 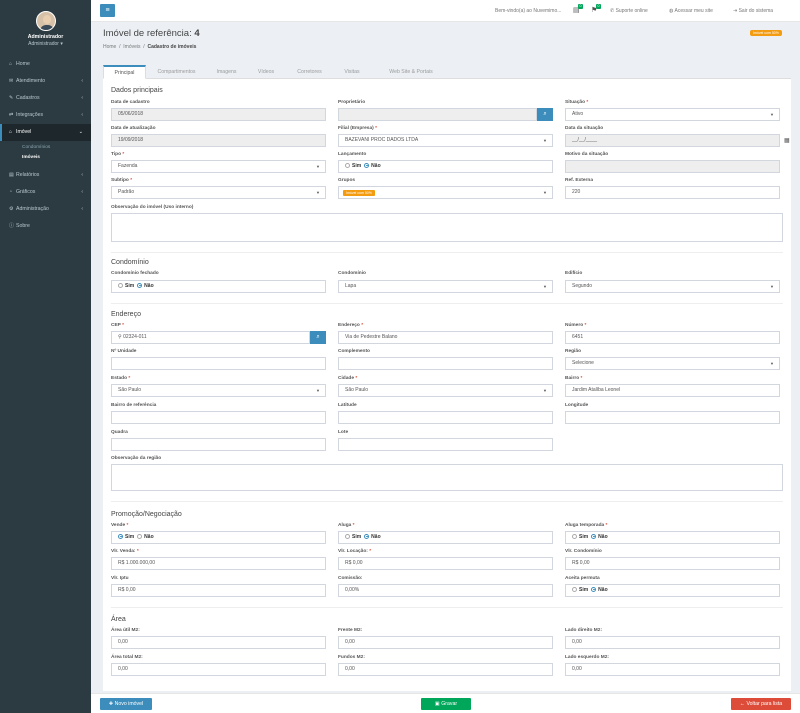 I want to click on edificio-select: Segundo ▼, so click(x=672, y=286).